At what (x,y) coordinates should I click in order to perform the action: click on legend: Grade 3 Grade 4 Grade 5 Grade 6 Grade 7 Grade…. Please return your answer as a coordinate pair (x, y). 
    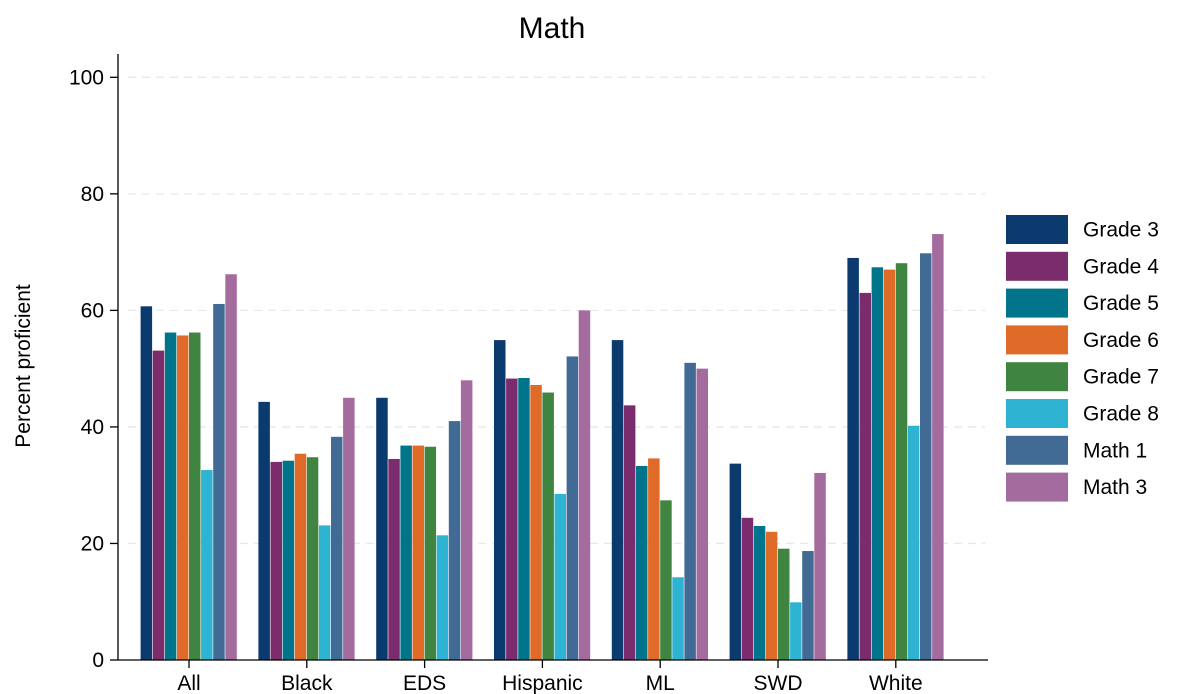
    Looking at the image, I should click on (1082, 358).